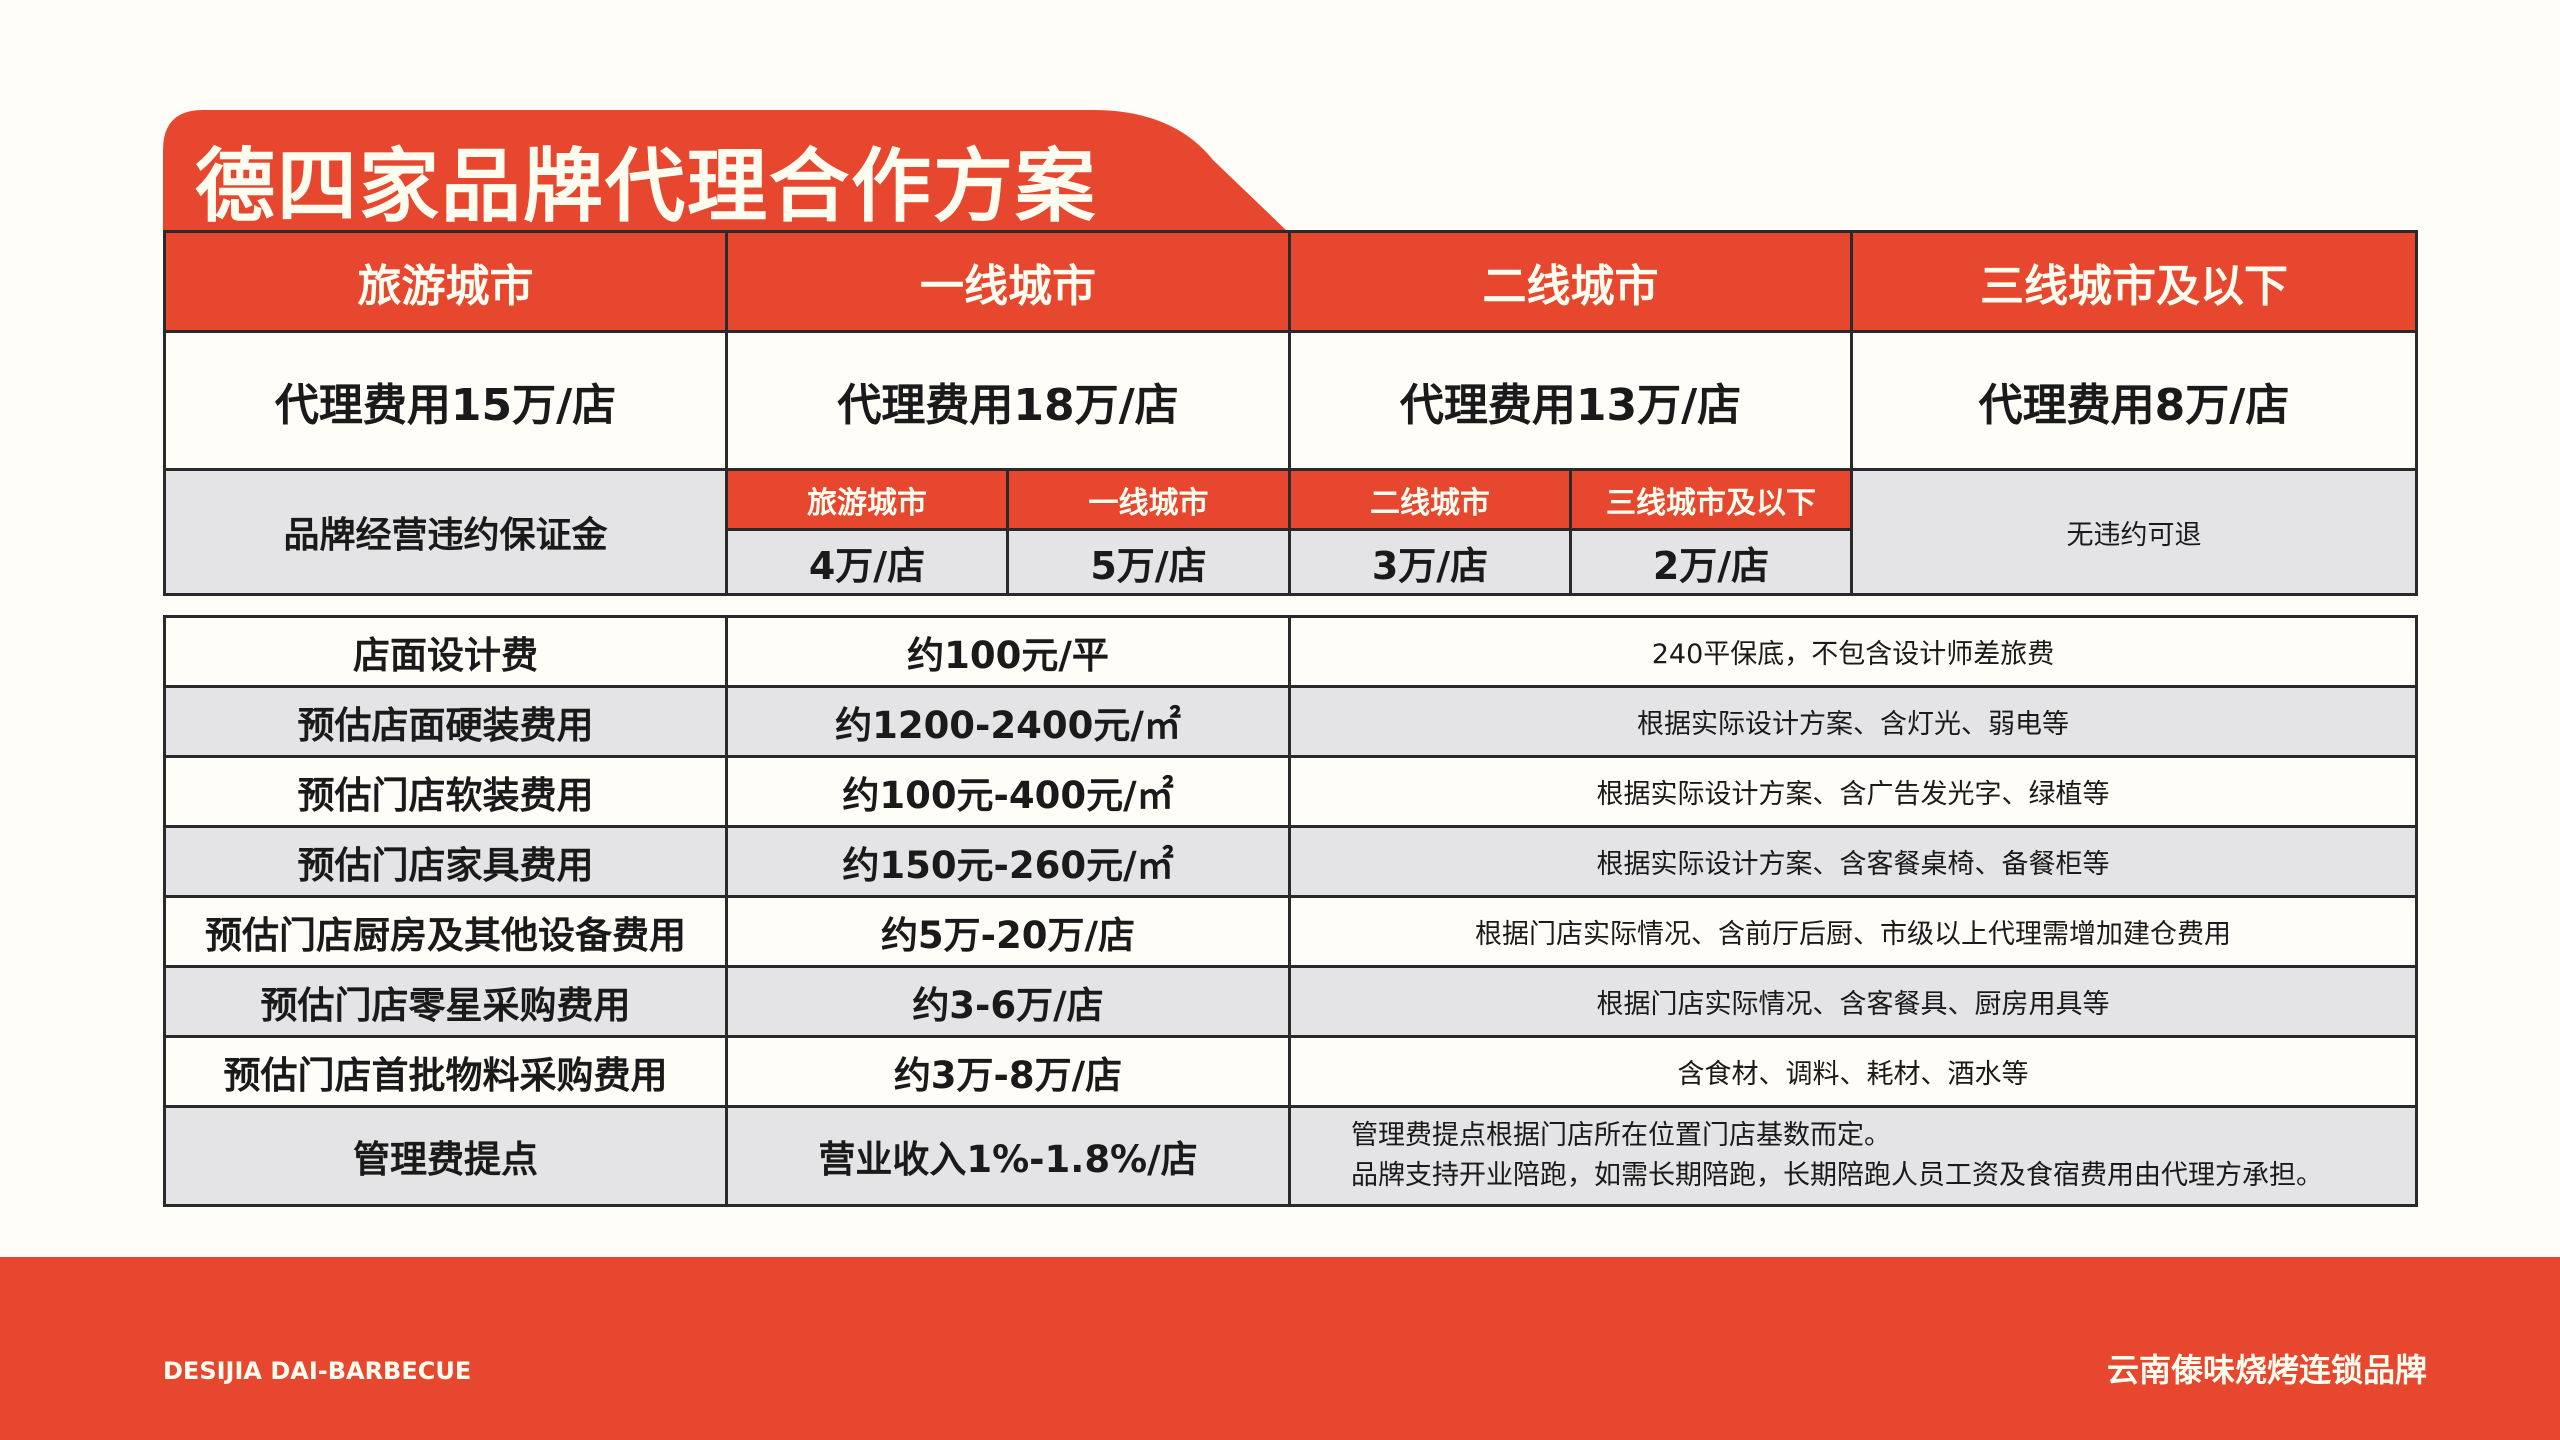 The image size is (2560, 1440). I want to click on city-header: 三线城市及以下, so click(2134, 281).